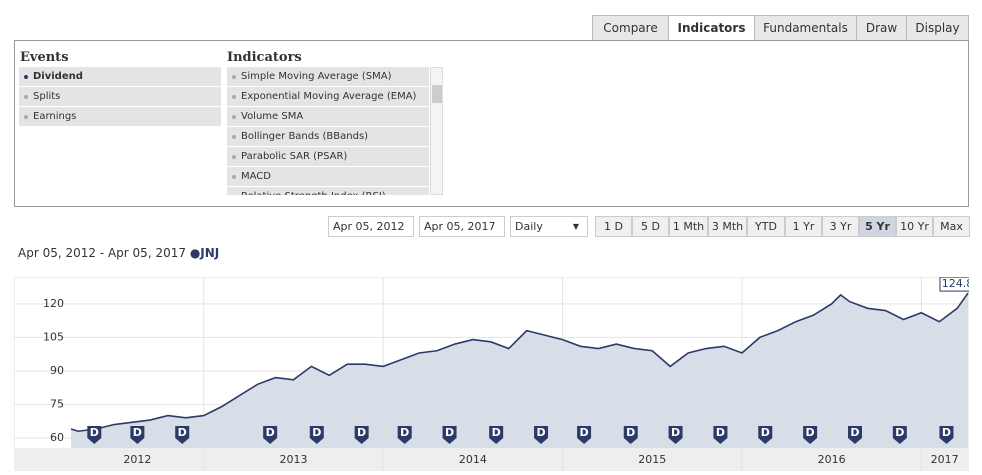 The image size is (982, 475). I want to click on scroll-thumb, so click(437, 94).